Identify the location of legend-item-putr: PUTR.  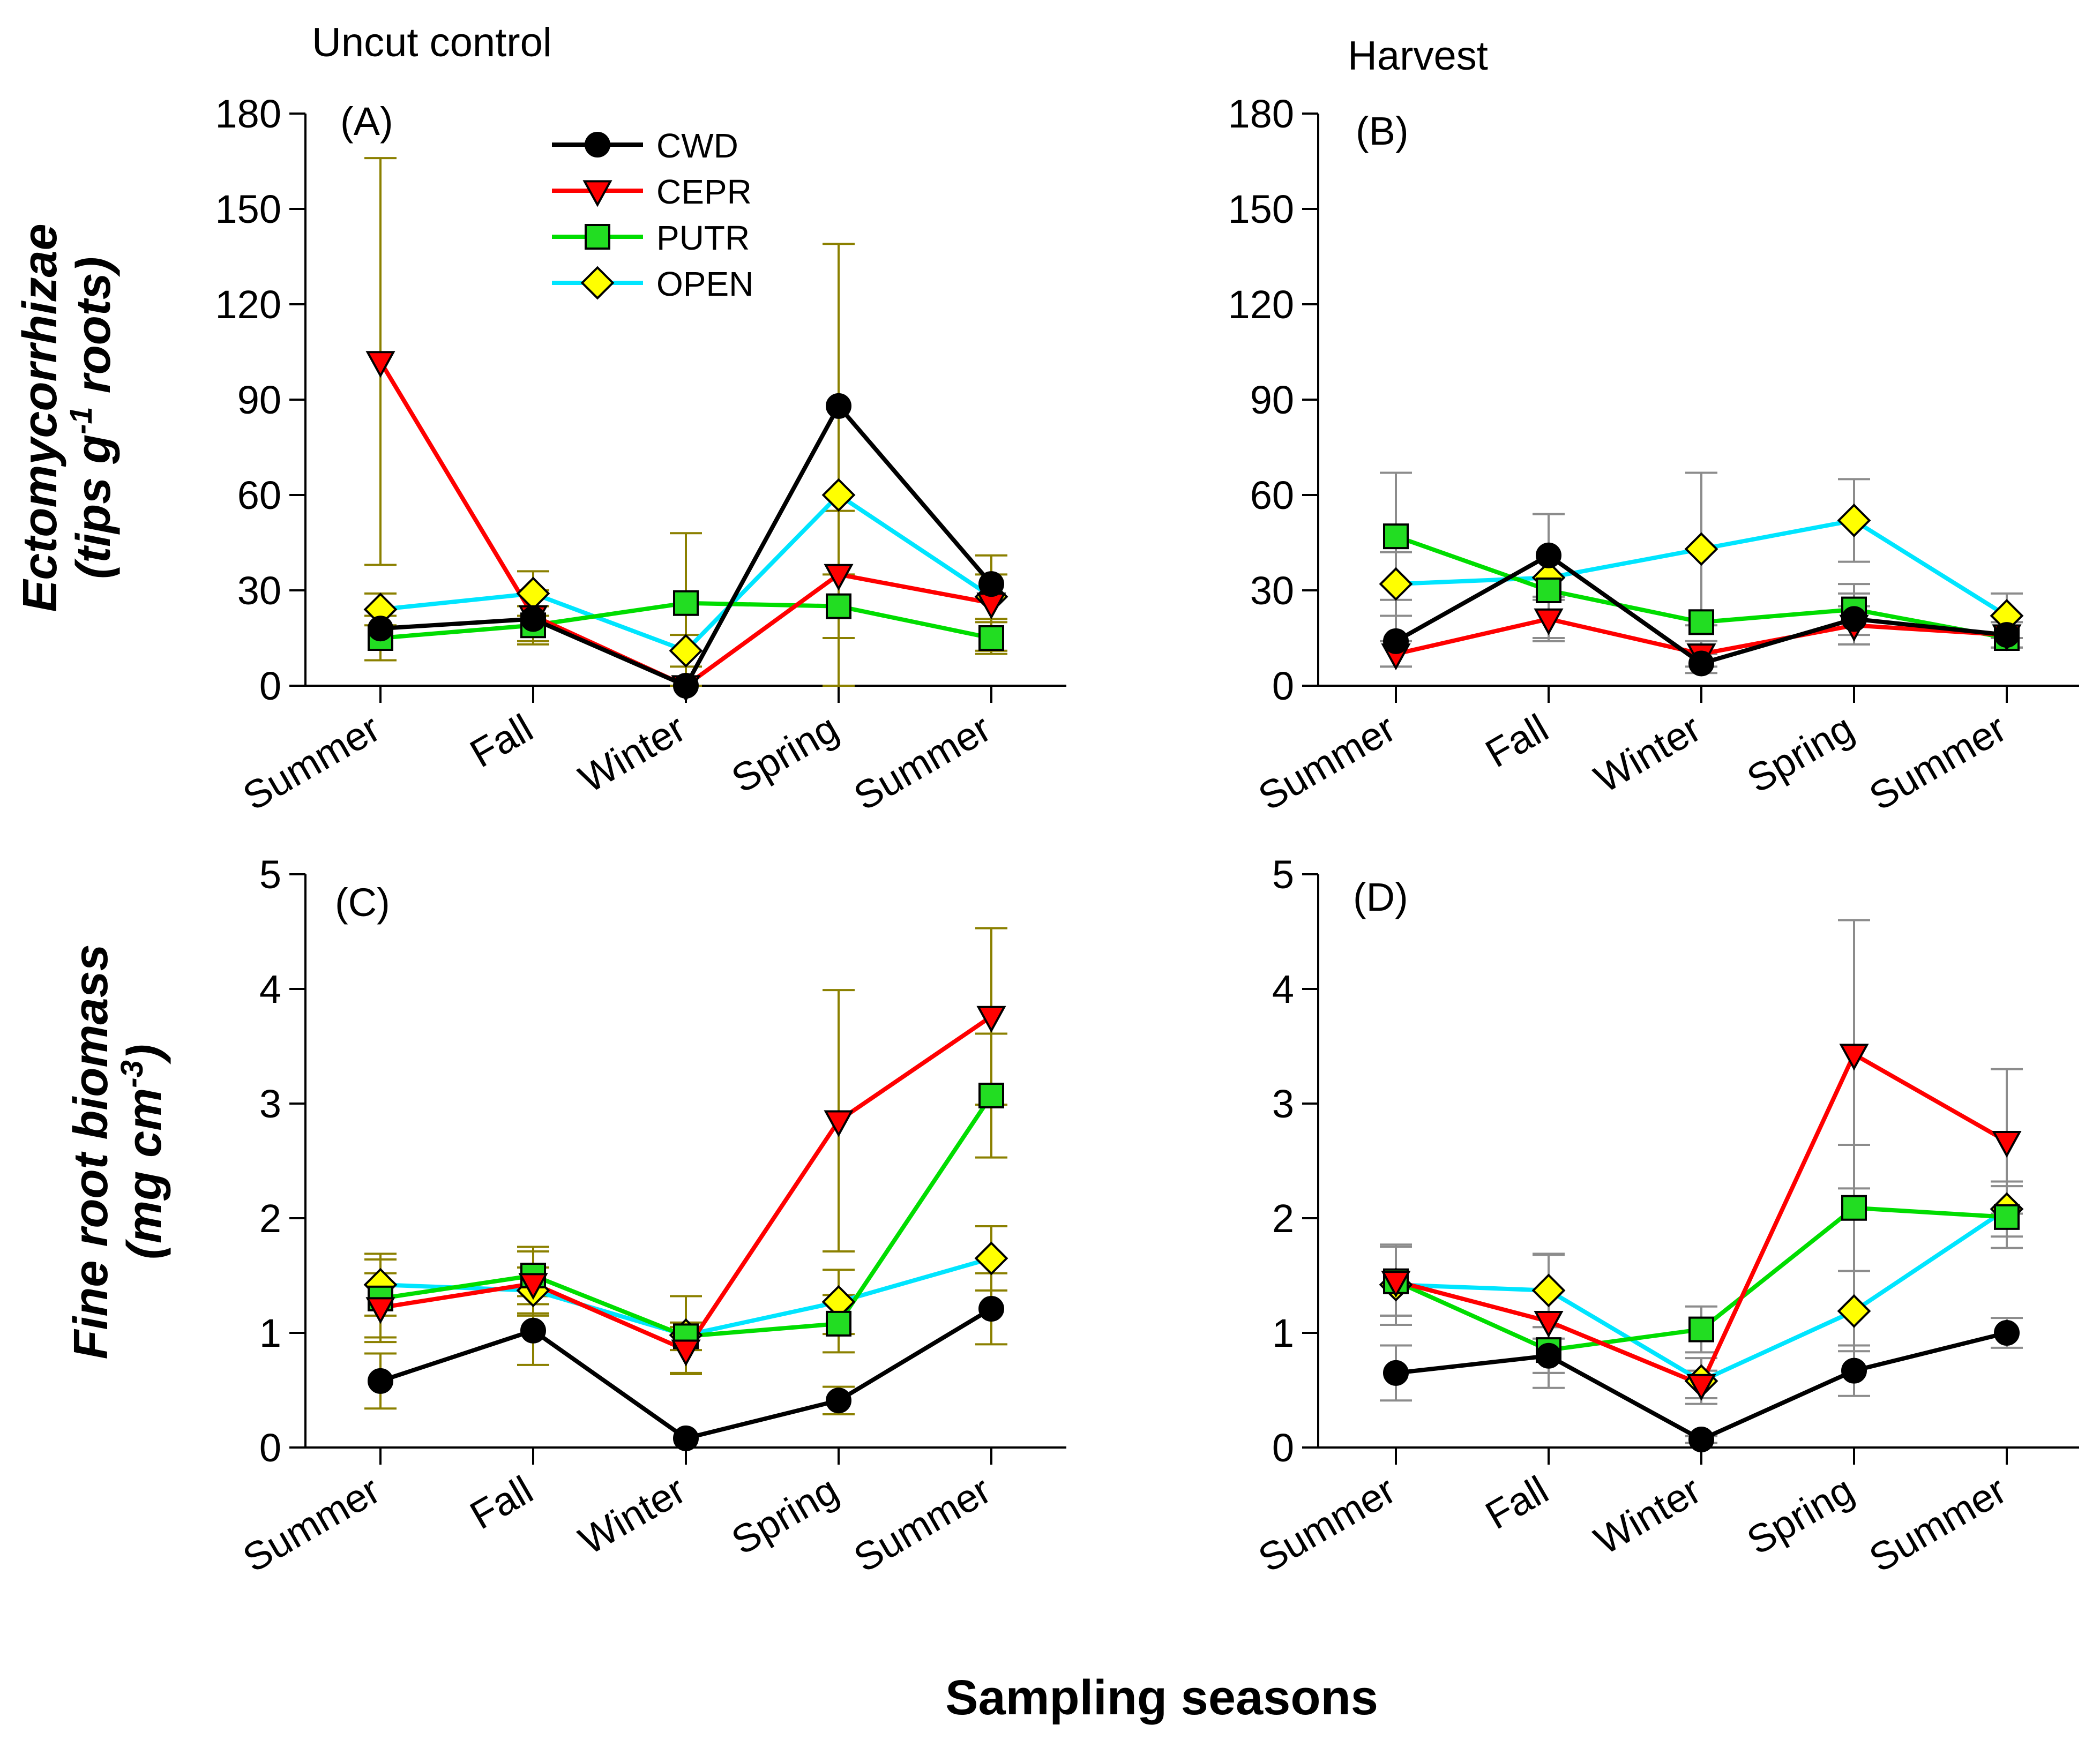
(651, 238).